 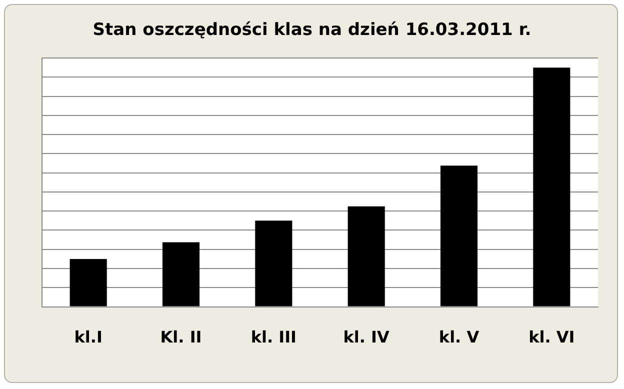 I want to click on x-tick-label: kl.I, so click(x=88, y=337).